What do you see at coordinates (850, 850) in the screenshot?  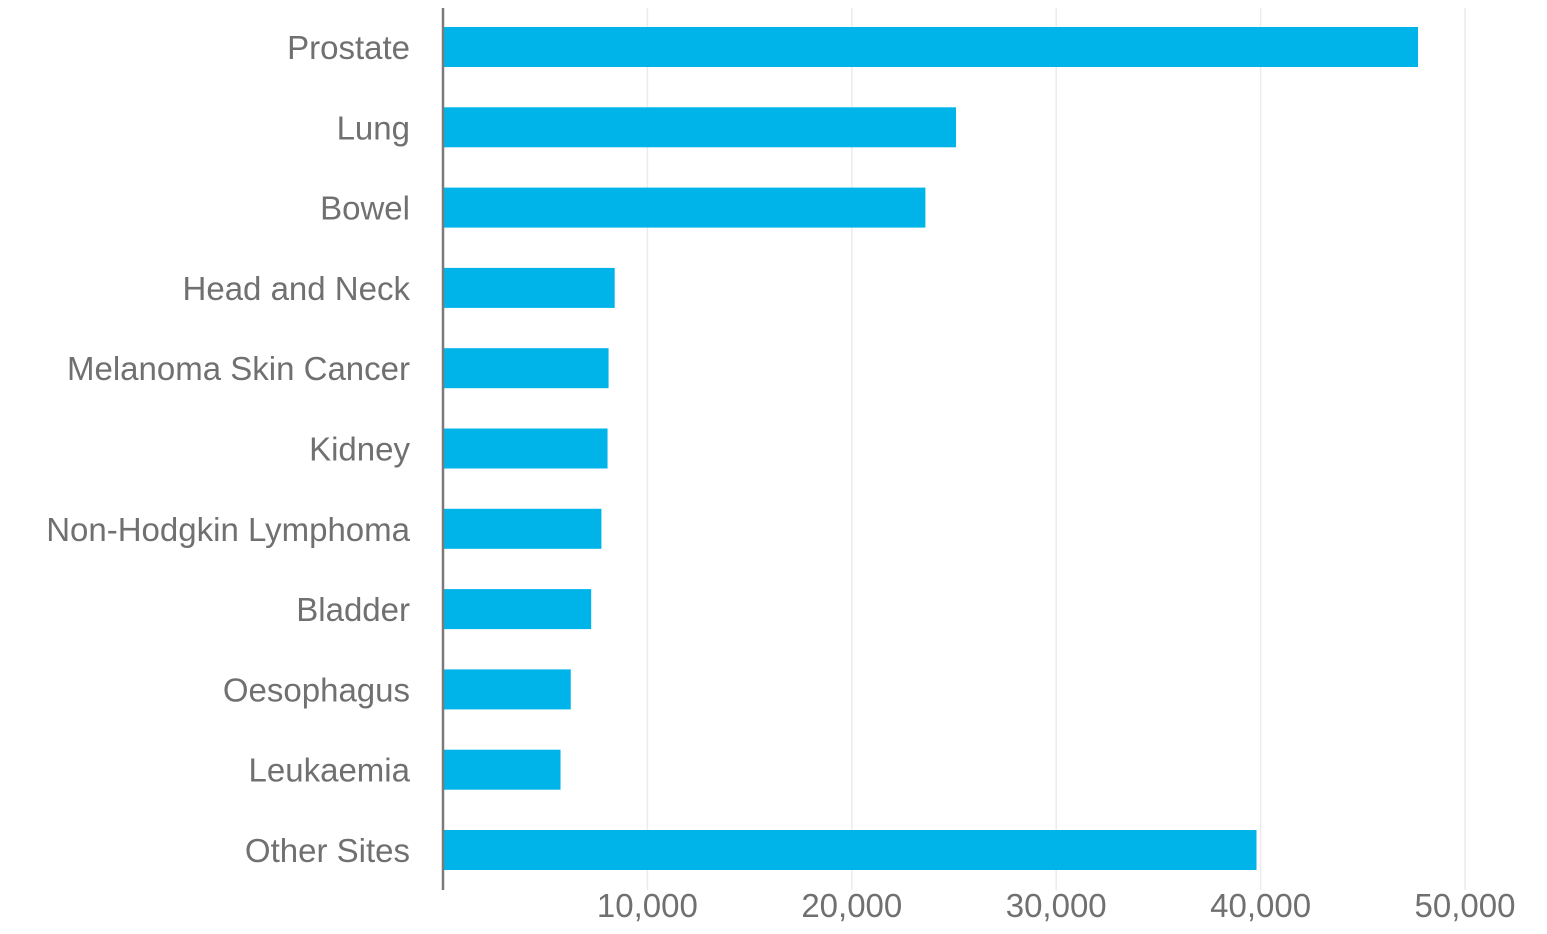 I see `bar-other-sites` at bounding box center [850, 850].